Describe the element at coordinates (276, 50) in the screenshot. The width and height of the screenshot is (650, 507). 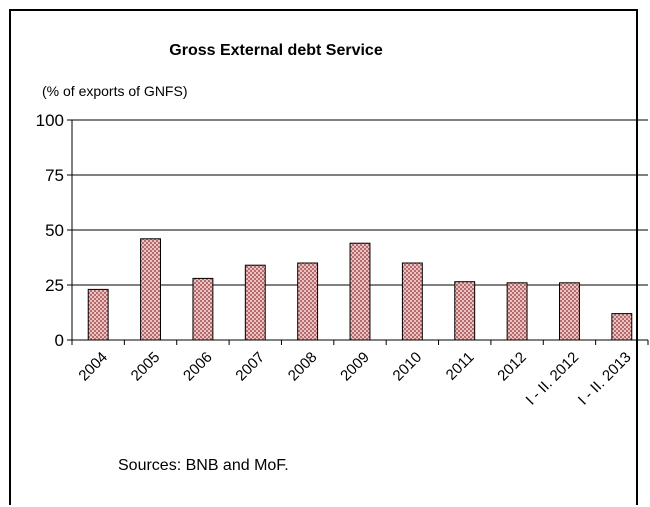
I see `chart-title: Gross External debt Service` at that location.